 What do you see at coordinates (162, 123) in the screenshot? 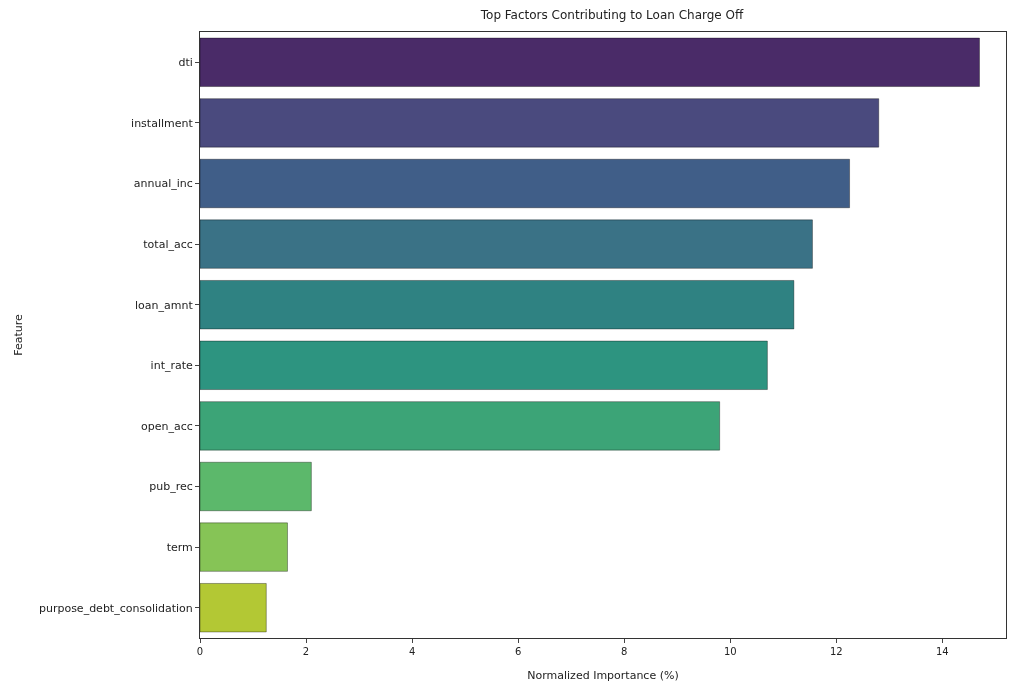
I see `y-tick-label: installment` at bounding box center [162, 123].